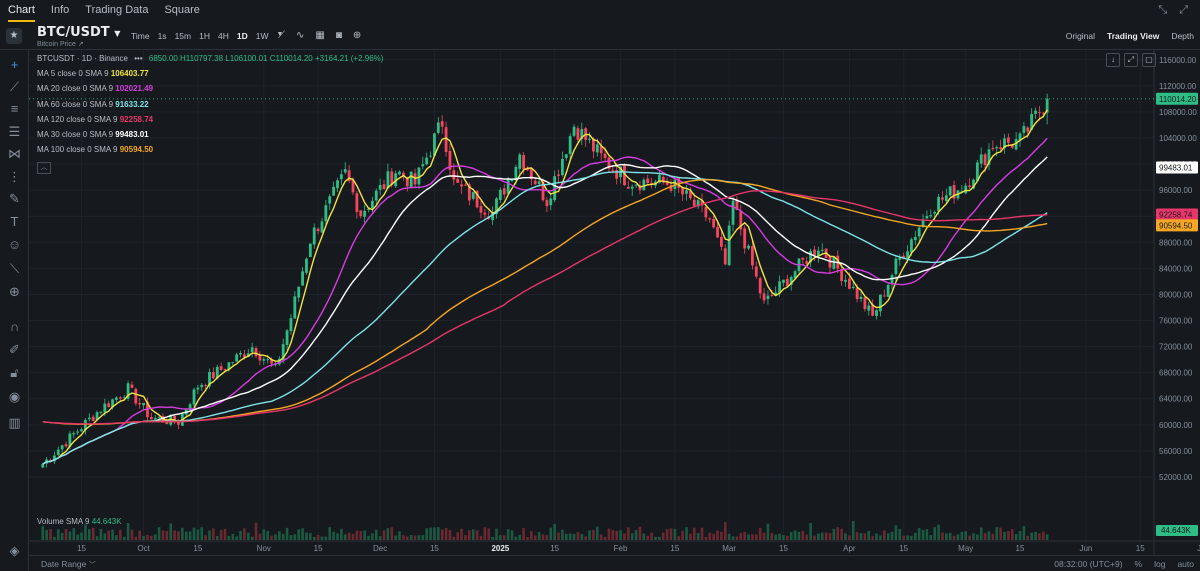  What do you see at coordinates (14, 372) in the screenshot?
I see `lock-icon: 🔓︎` at bounding box center [14, 372].